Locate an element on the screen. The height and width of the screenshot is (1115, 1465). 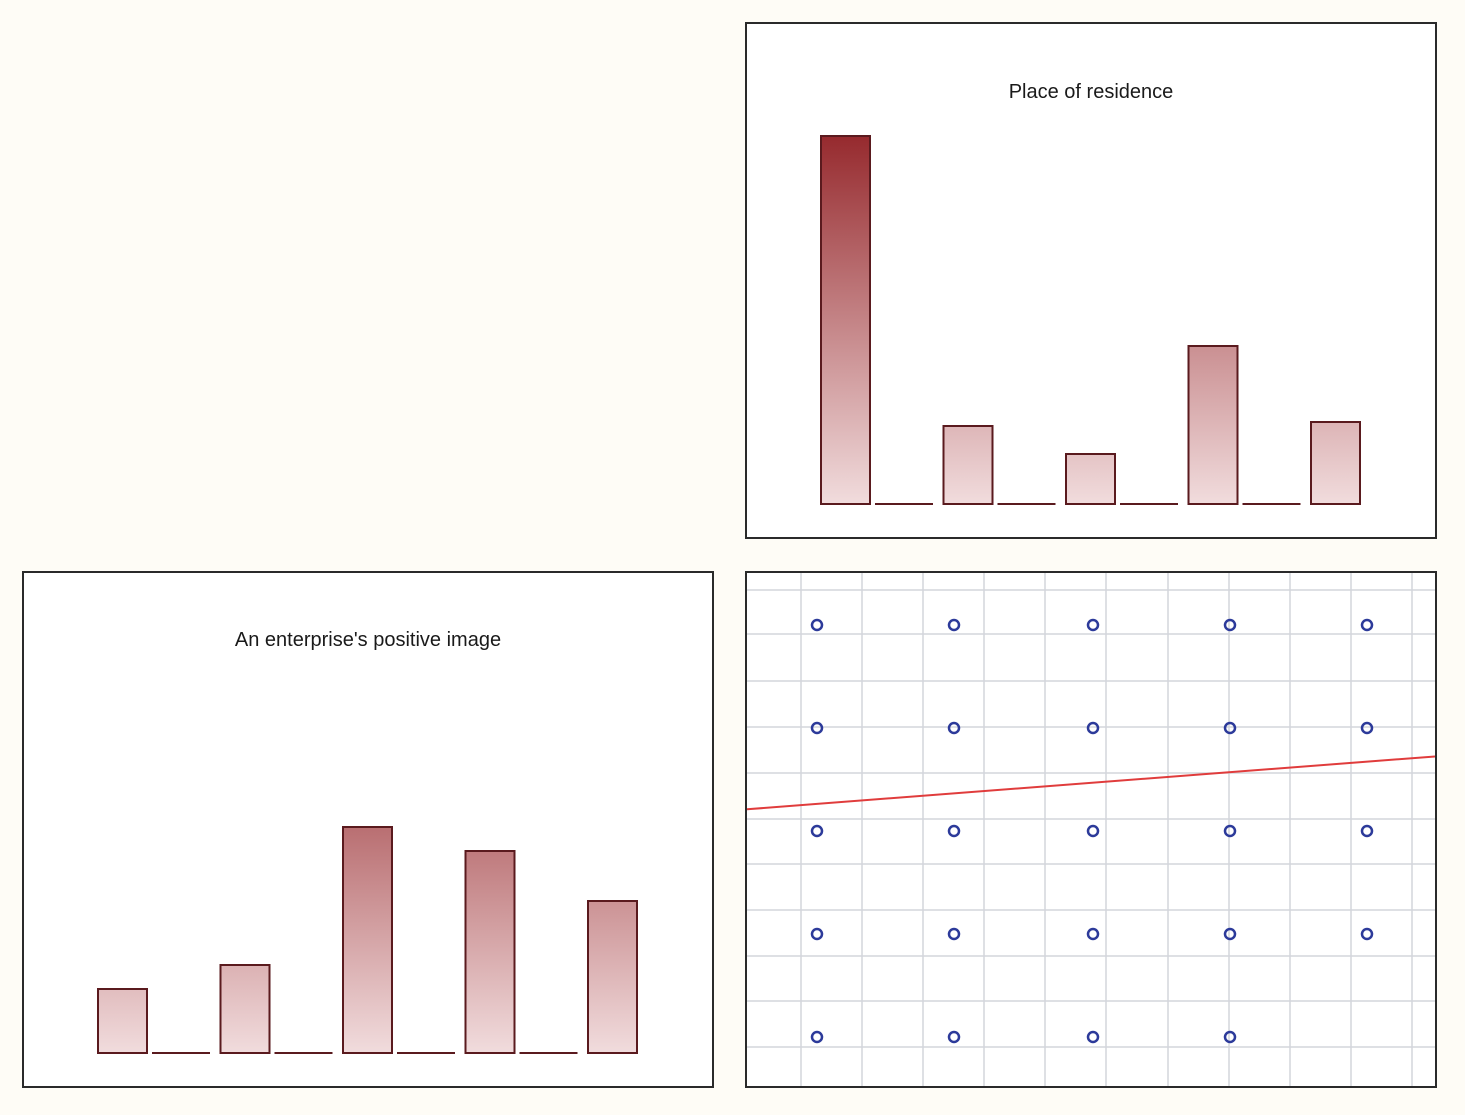
image-chart-title: An enterprise's positive image is located at coordinates (368, 640).